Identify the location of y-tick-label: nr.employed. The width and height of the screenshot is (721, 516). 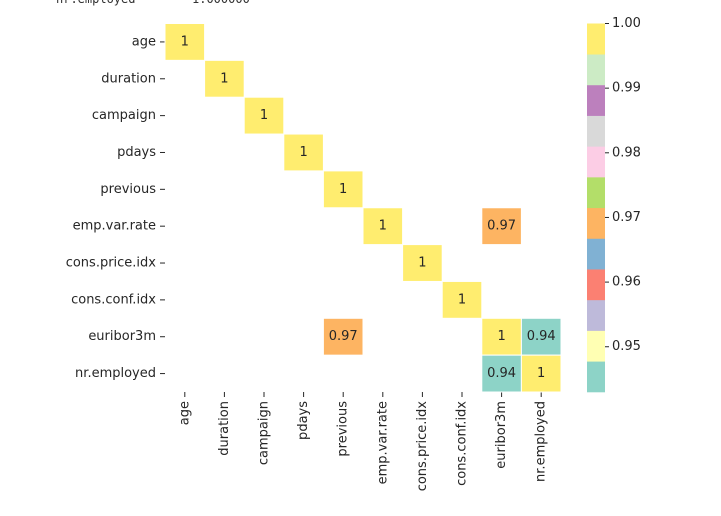
(115, 373).